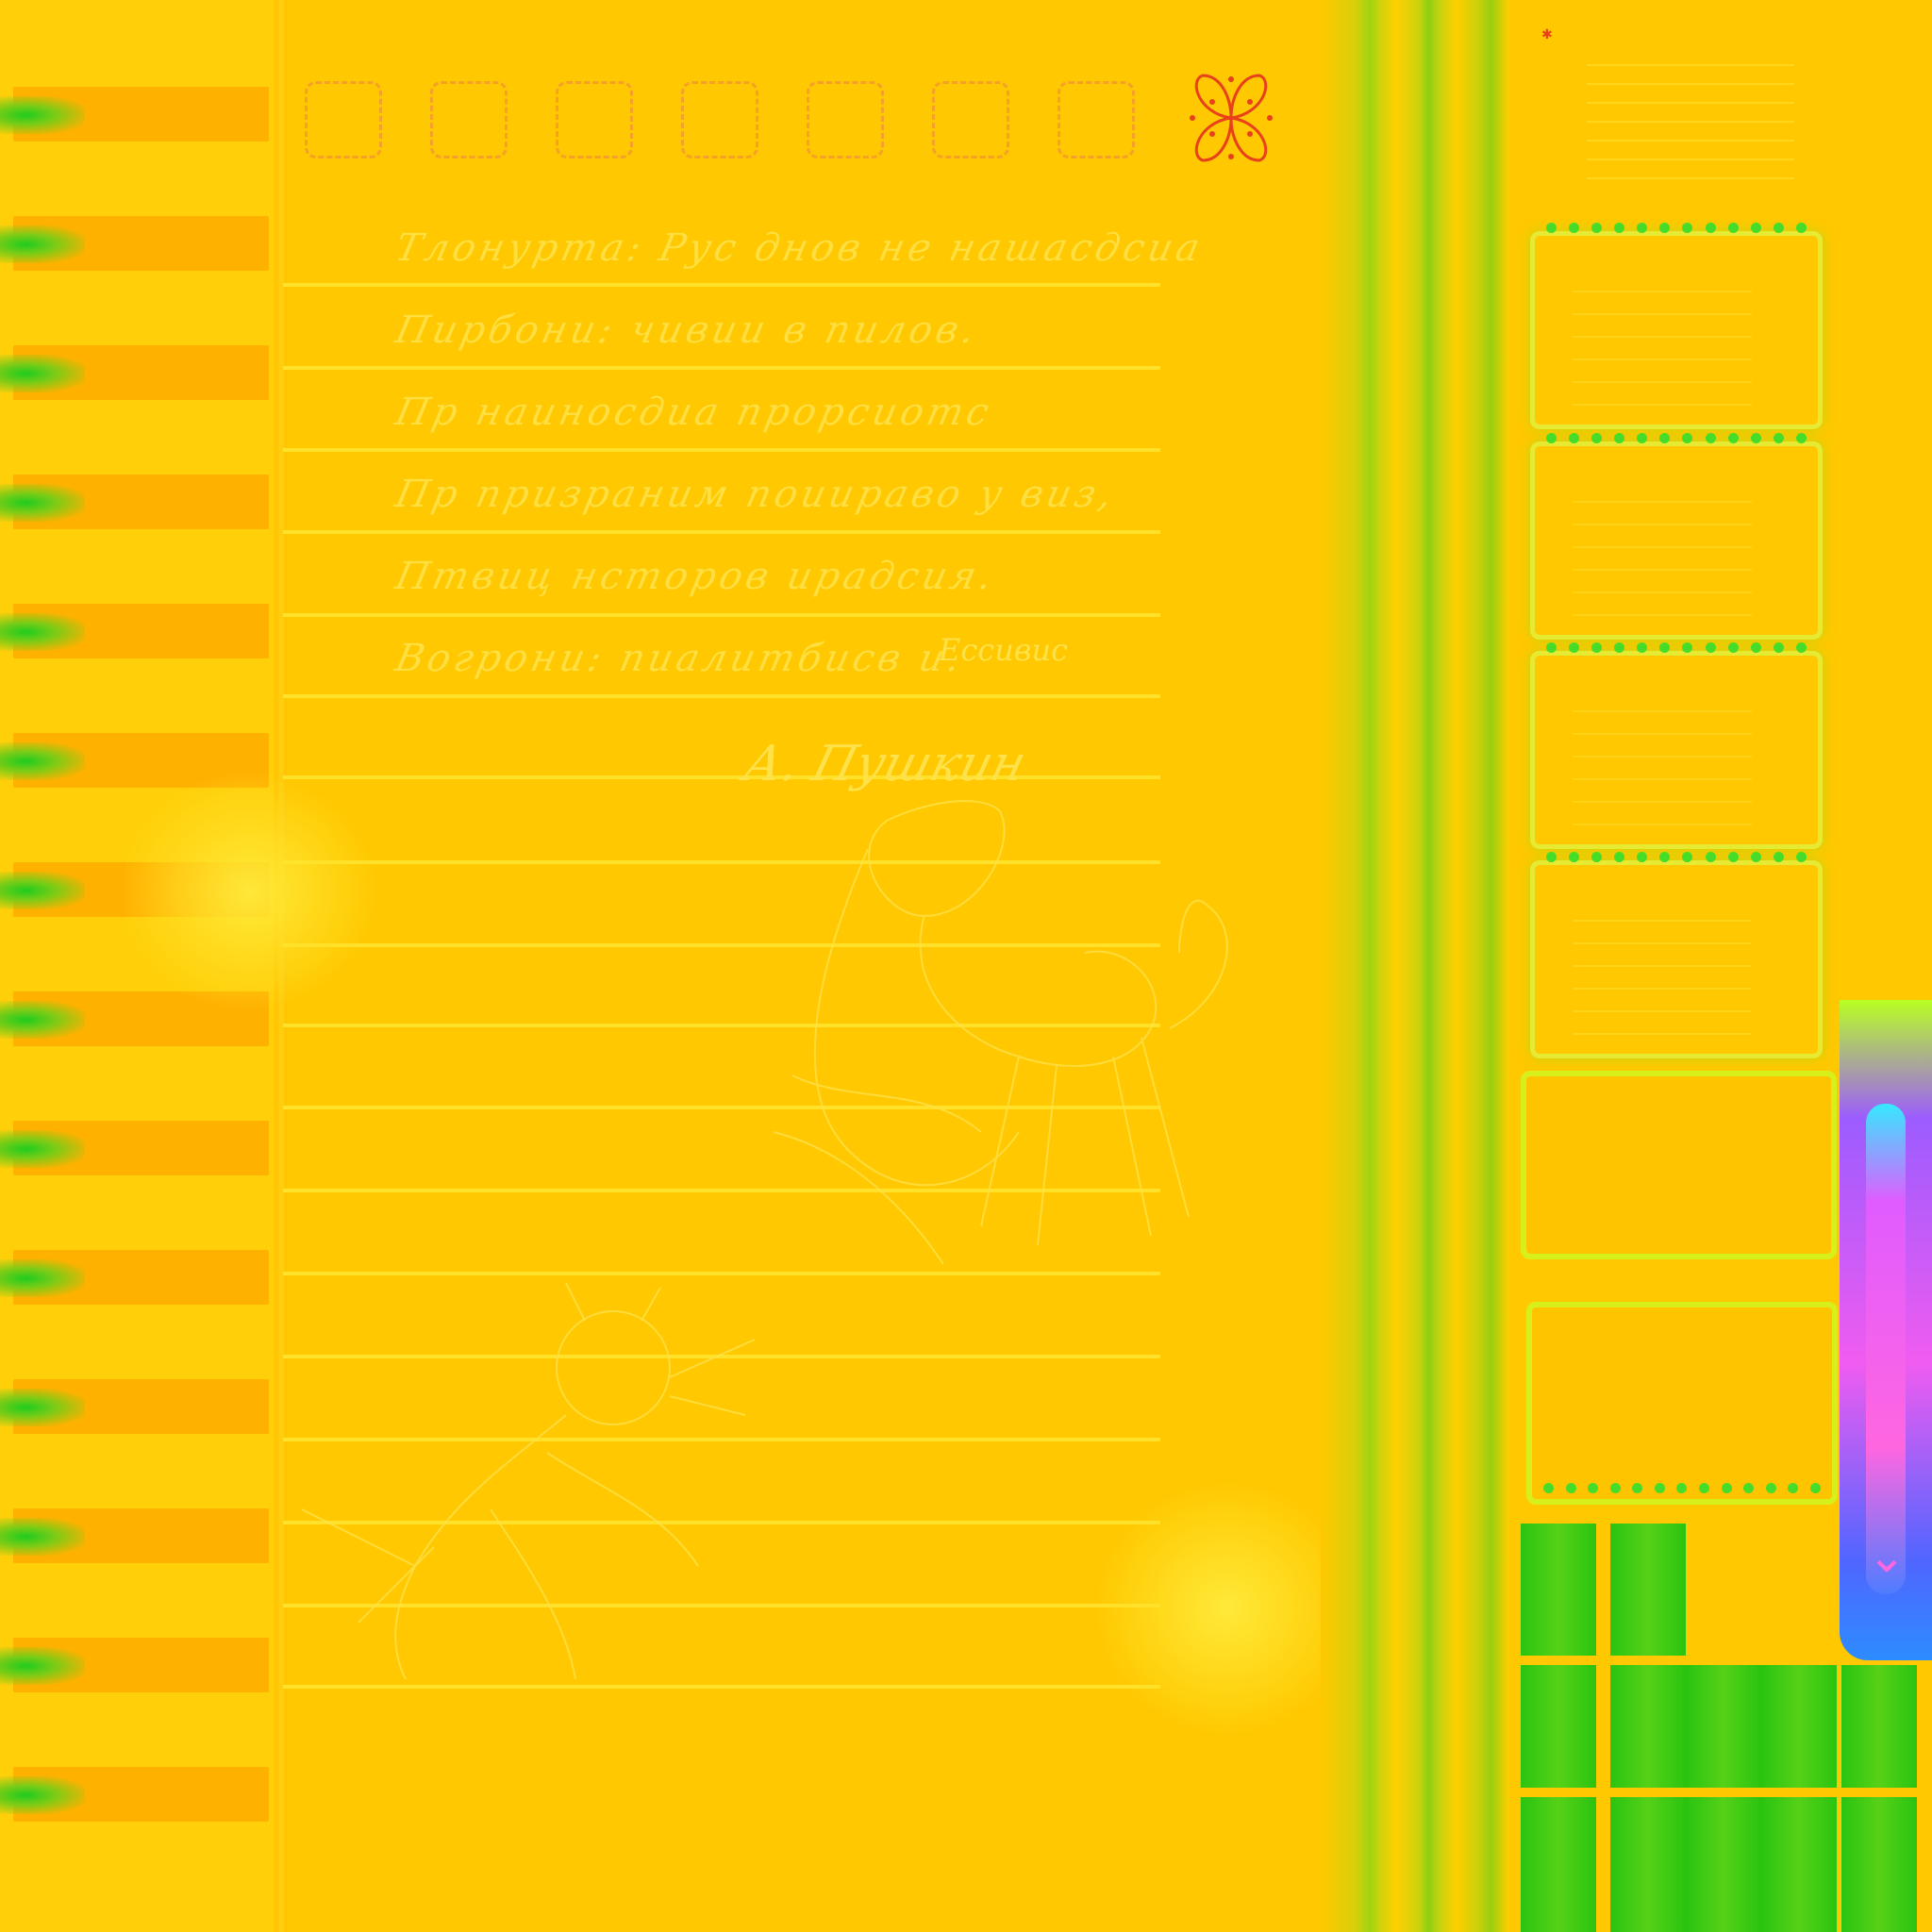 This screenshot has width=1932, height=1932. Describe the element at coordinates (1679, 1165) in the screenshot. I see `panel-large-top` at that location.